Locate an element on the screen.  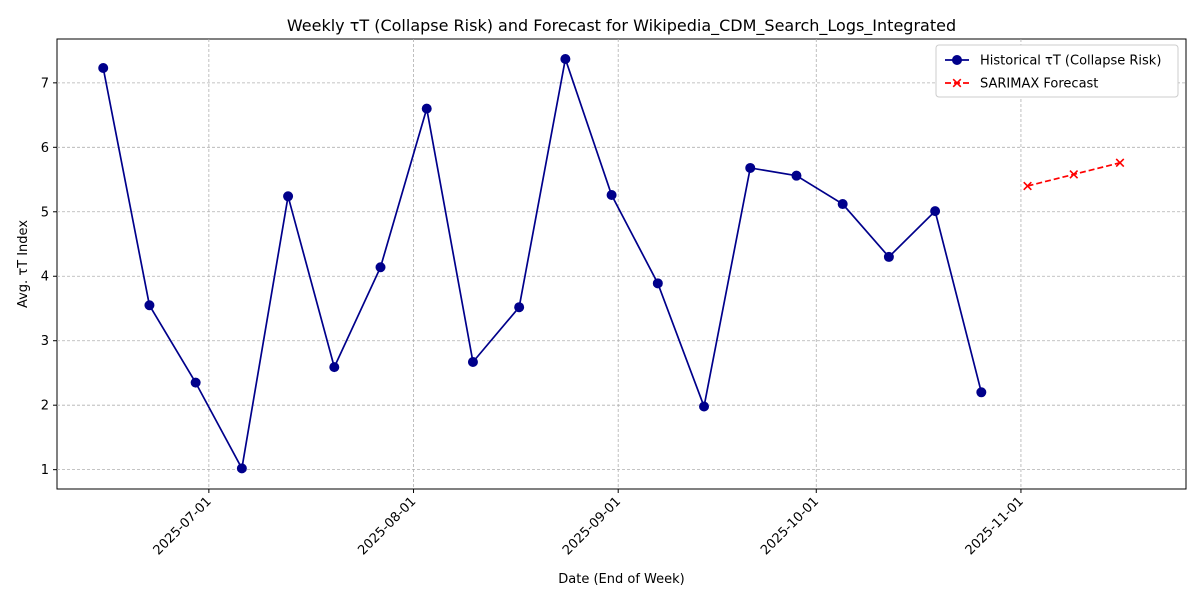
y-tick-label: 7 is located at coordinates (45, 83).